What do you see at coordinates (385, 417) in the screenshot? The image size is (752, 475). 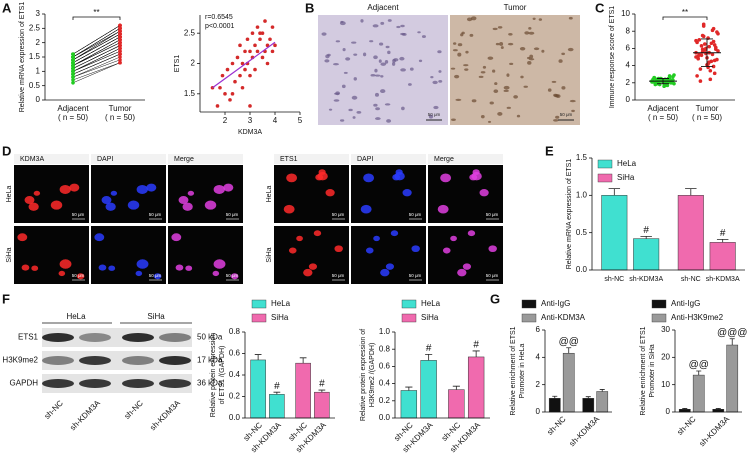 I see `y-tick-label: 0.0` at bounding box center [385, 417].